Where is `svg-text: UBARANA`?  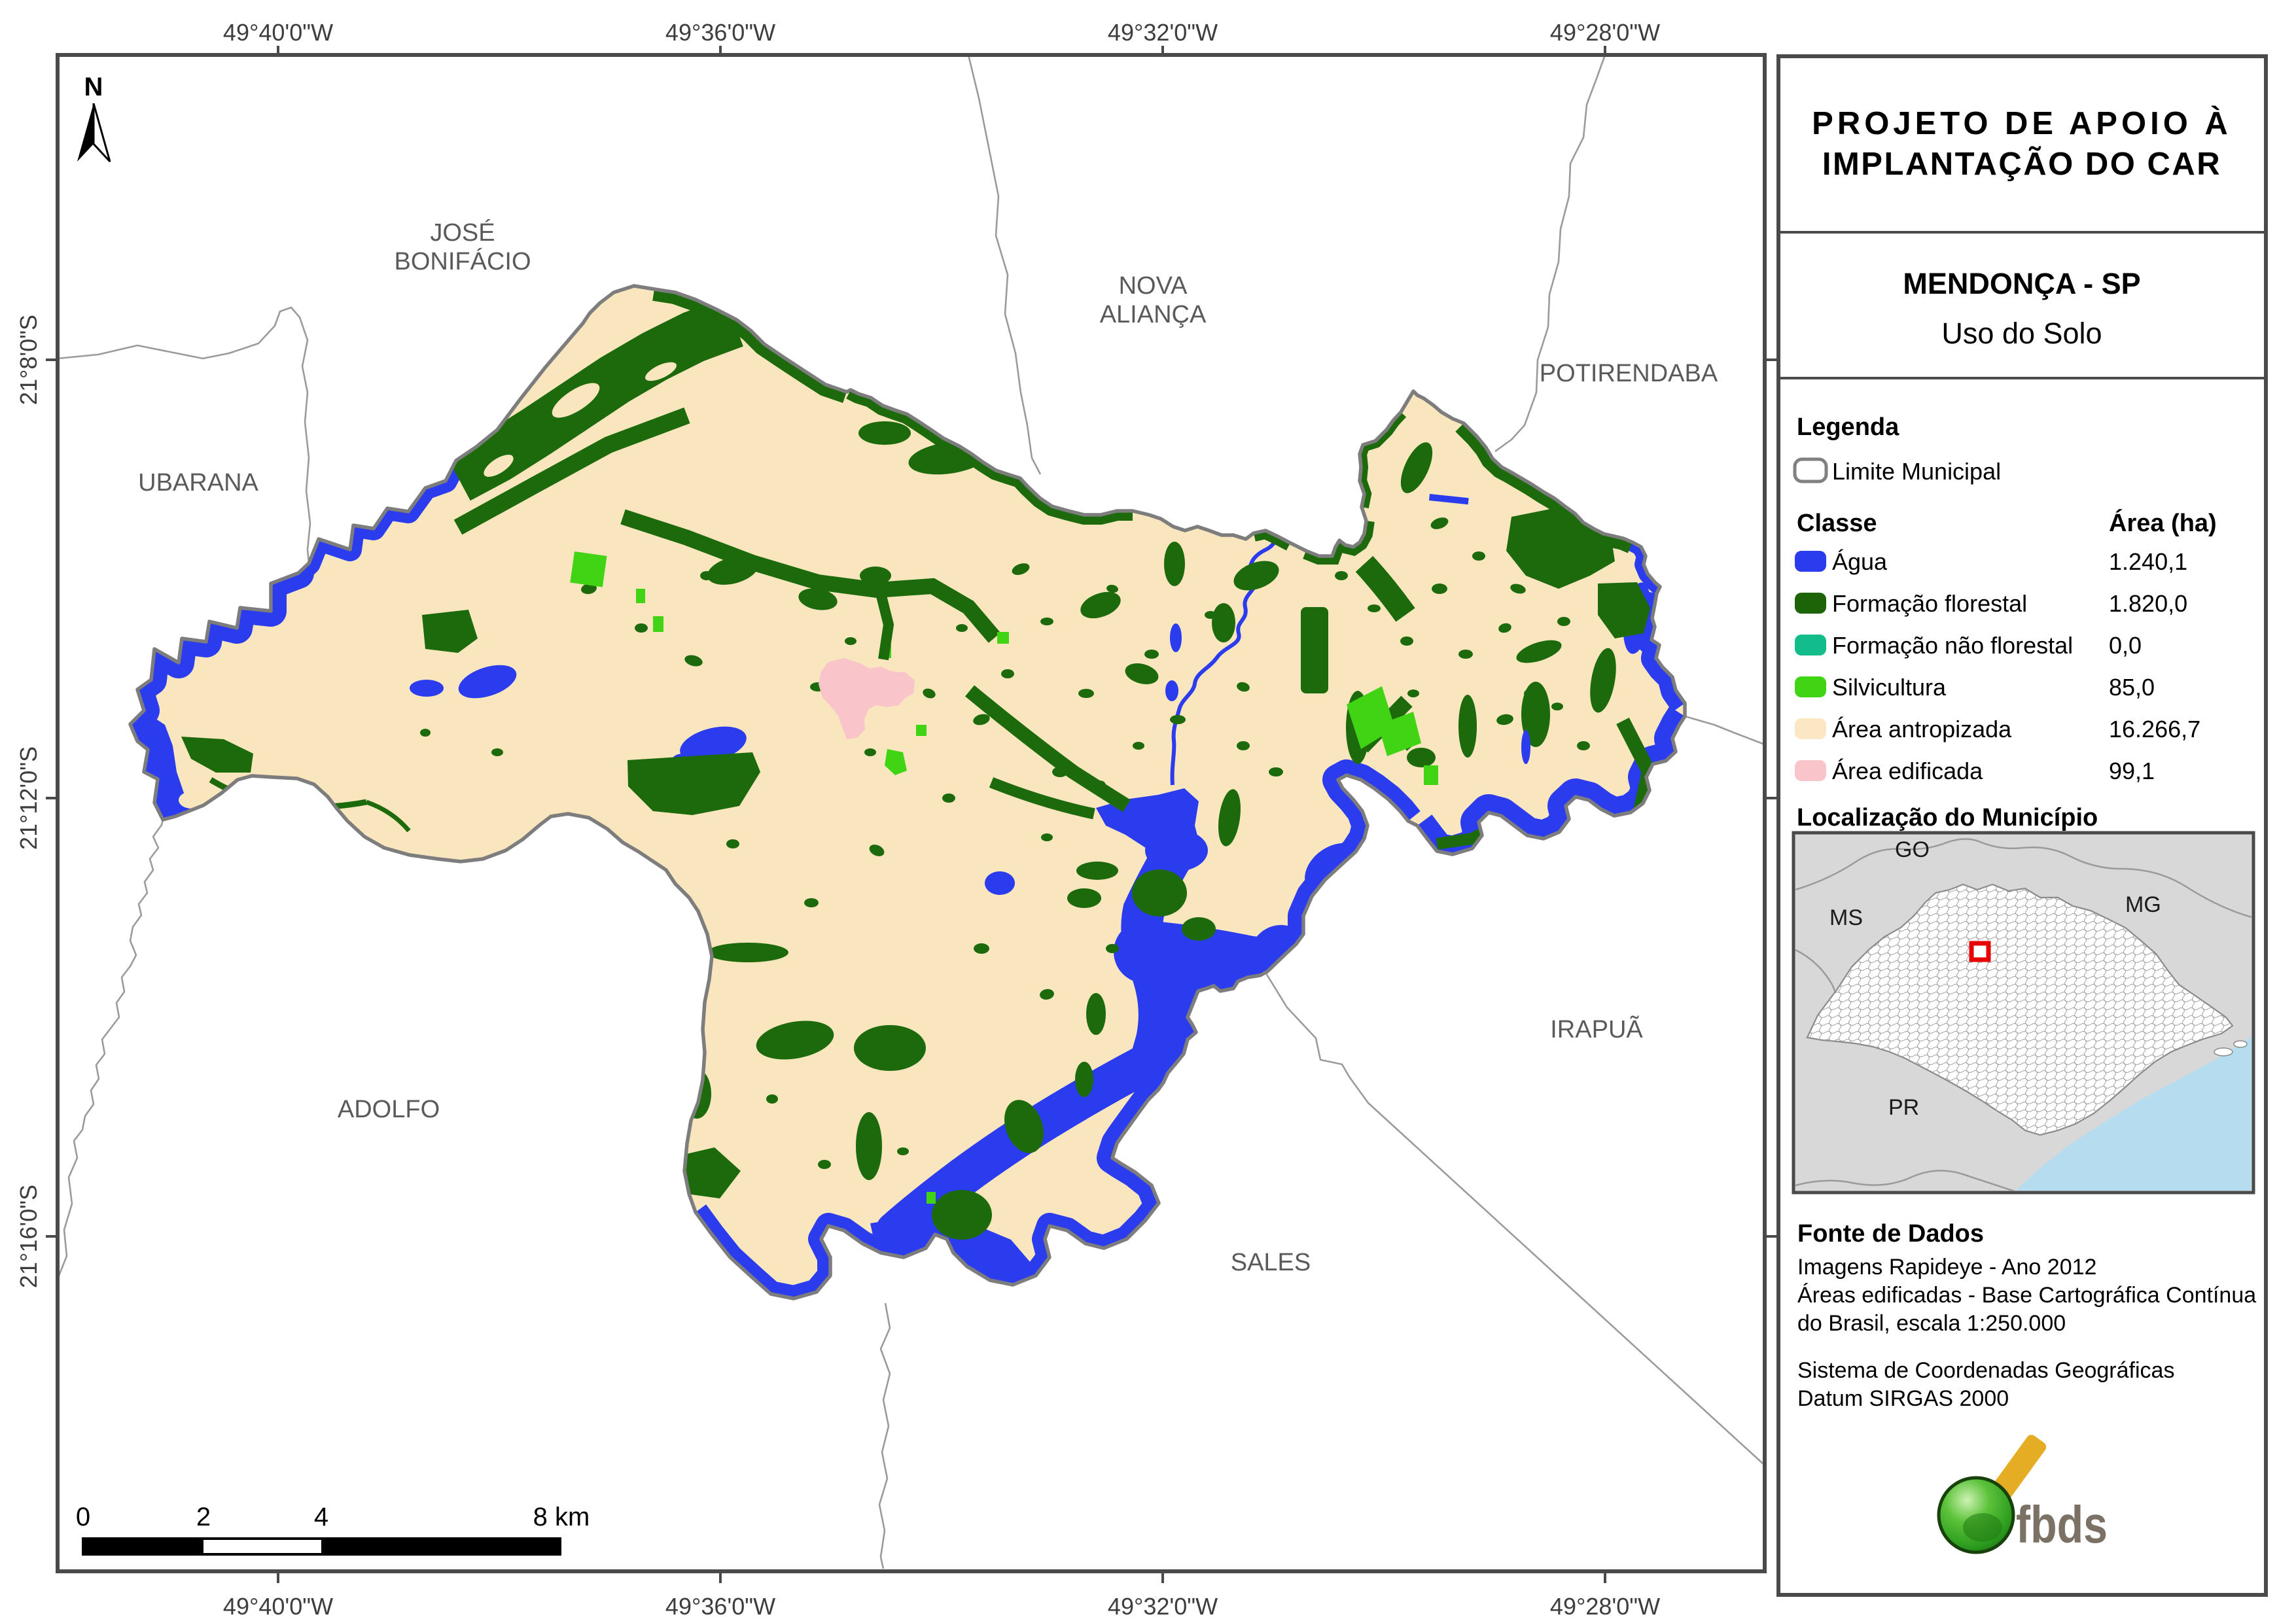
svg-text: UBARANA is located at coordinates (198, 483).